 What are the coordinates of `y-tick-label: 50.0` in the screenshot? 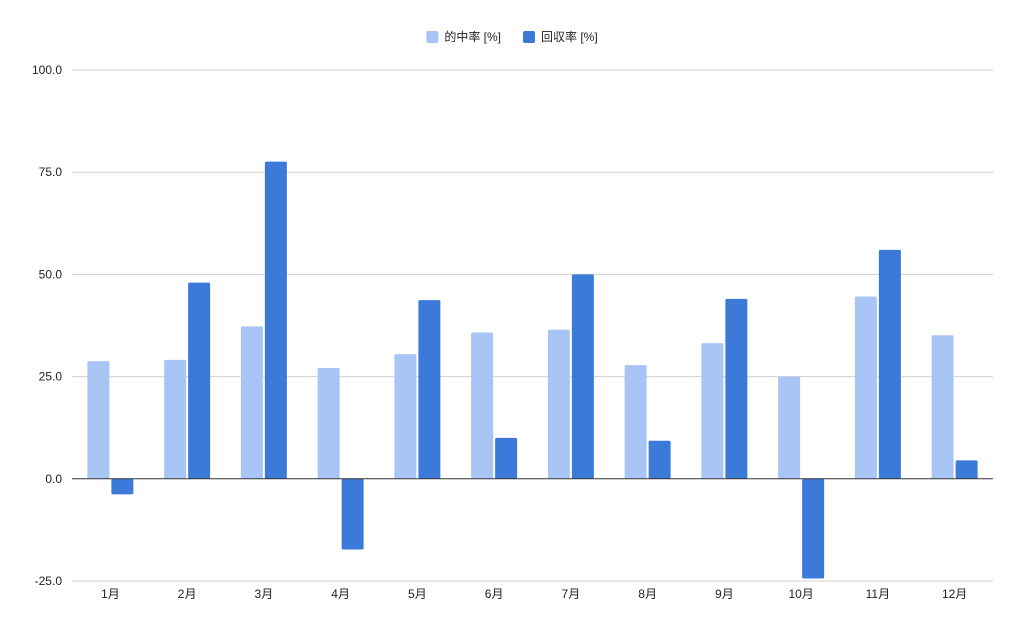 It's located at (51, 274).